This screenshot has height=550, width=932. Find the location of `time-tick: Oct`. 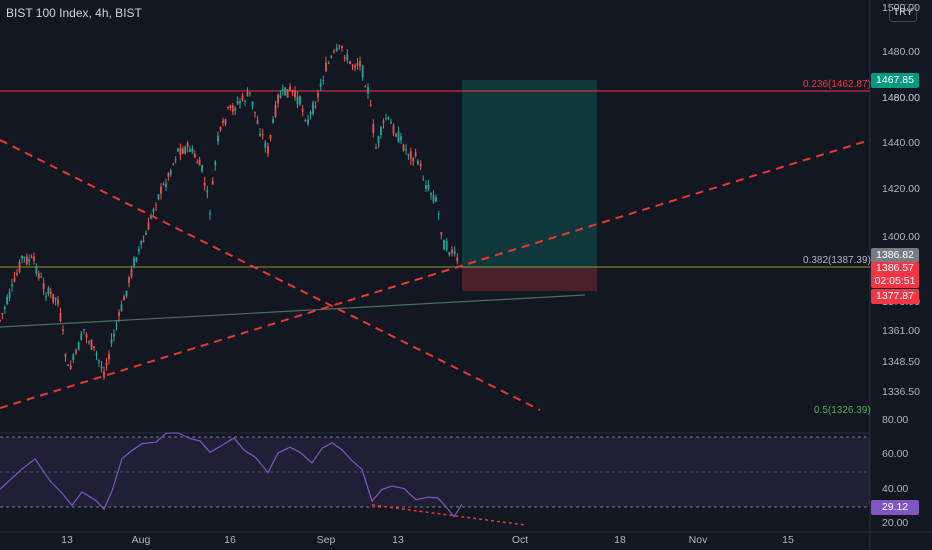

time-tick: Oct is located at coordinates (520, 540).